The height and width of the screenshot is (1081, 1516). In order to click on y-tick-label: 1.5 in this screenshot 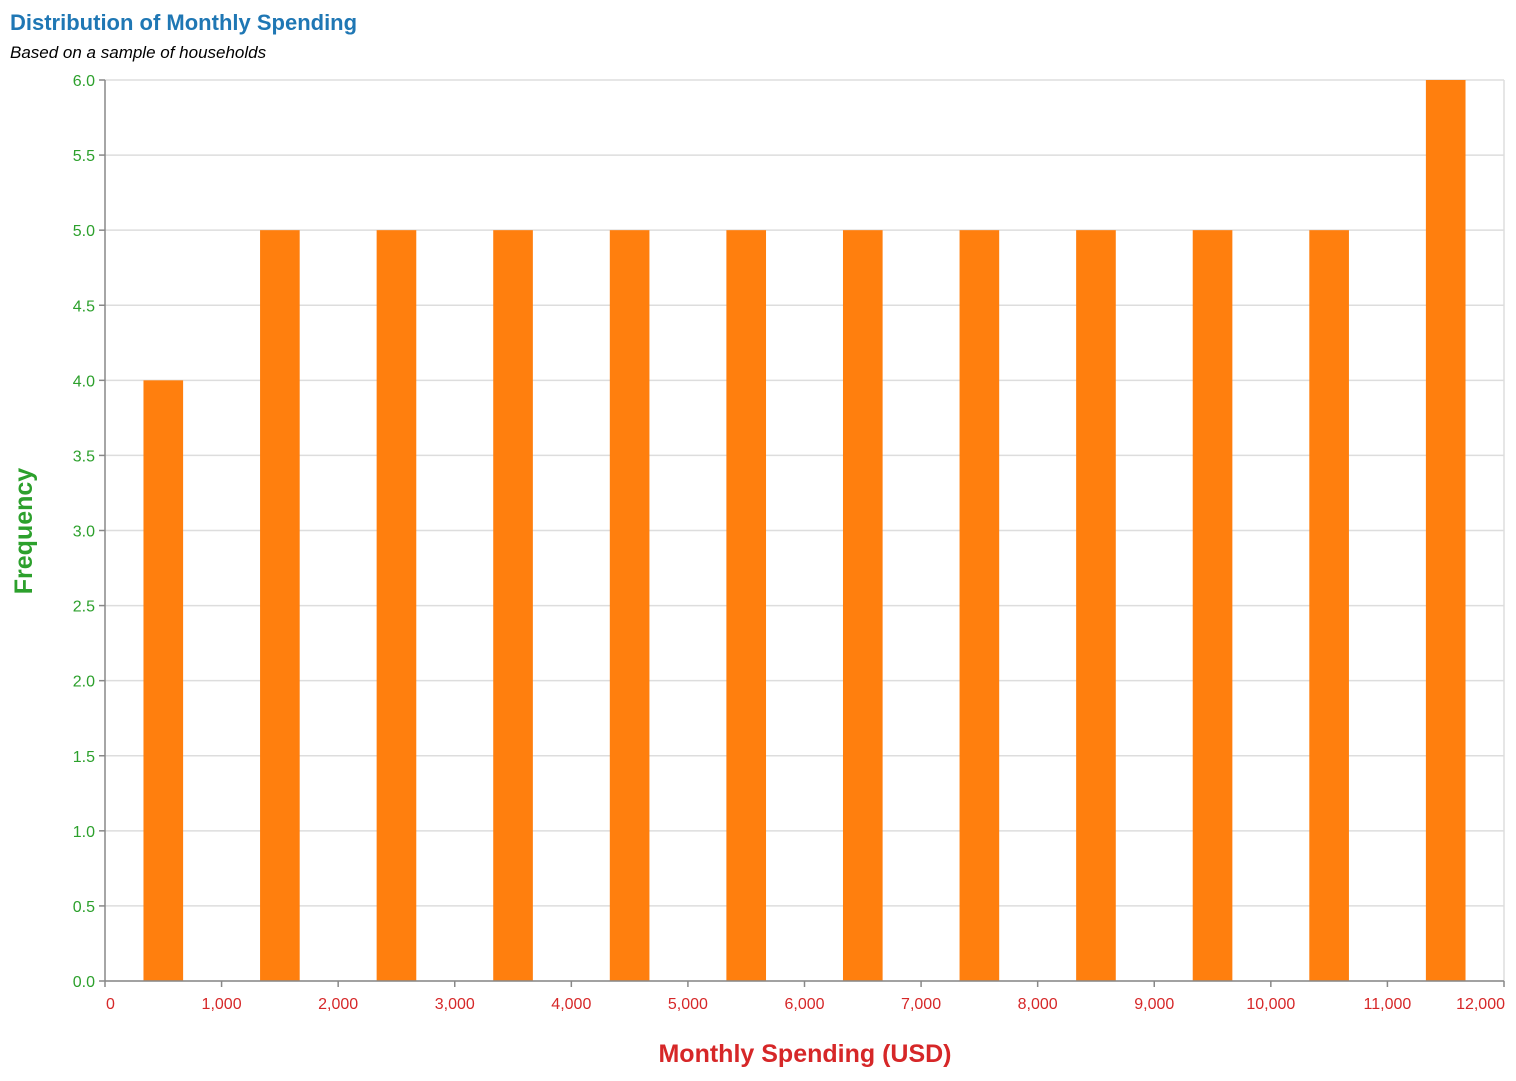, I will do `click(84, 757)`.